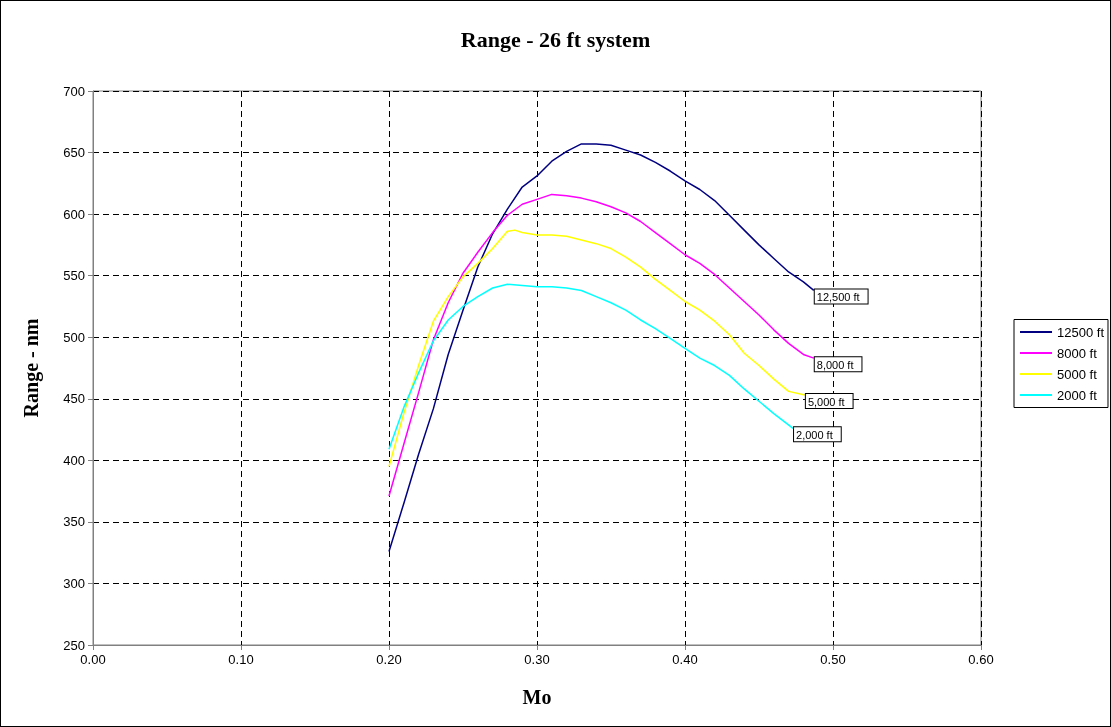 The width and height of the screenshot is (1111, 727). I want to click on legend-label: 8000 ft, so click(1077, 353).